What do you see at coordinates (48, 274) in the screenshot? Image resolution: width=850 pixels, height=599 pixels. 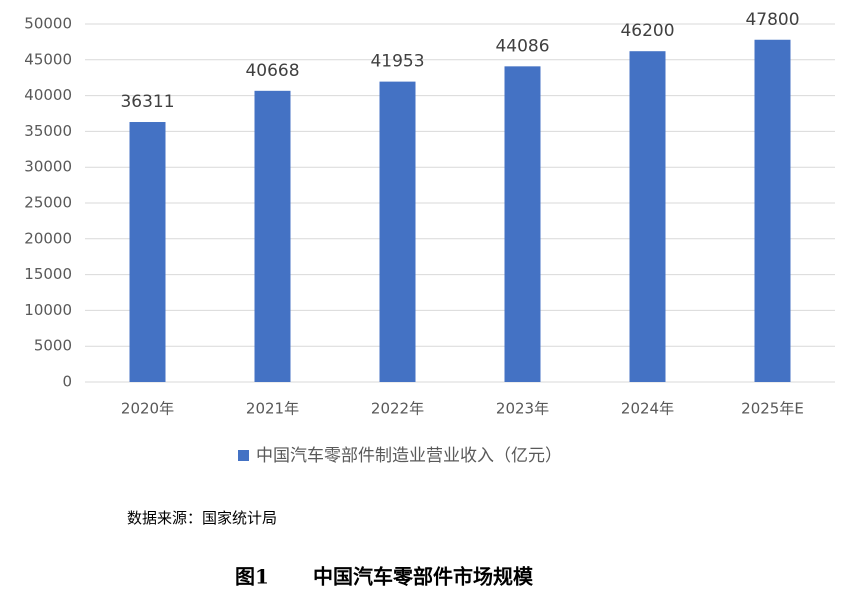 I see `y-tick-label: 15000` at bounding box center [48, 274].